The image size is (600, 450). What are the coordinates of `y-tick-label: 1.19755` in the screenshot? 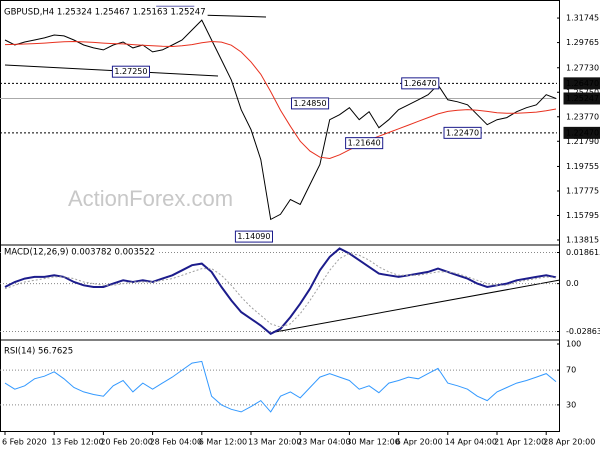 It's located at (582, 166).